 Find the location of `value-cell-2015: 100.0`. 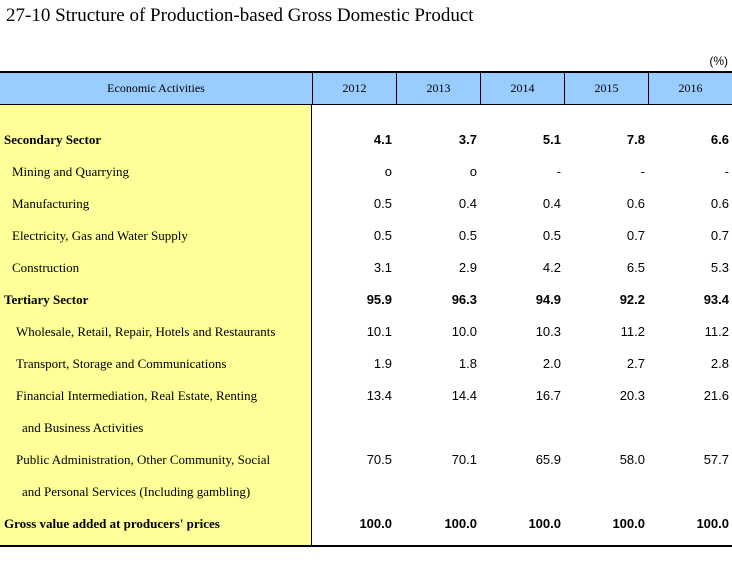

value-cell-2015: 100.0 is located at coordinates (628, 523).